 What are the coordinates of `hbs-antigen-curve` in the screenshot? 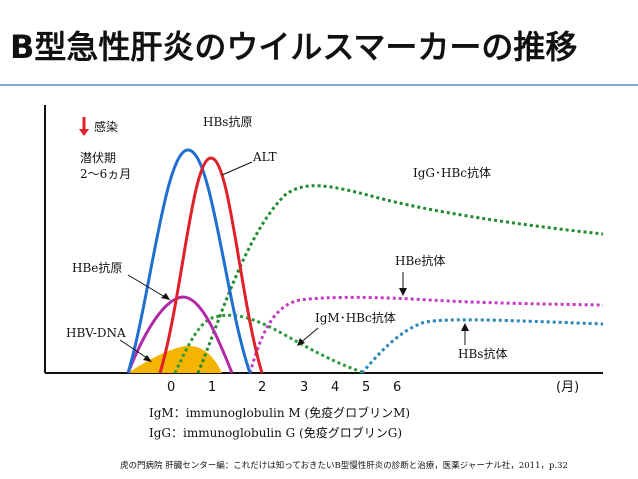 It's located at (189, 261).